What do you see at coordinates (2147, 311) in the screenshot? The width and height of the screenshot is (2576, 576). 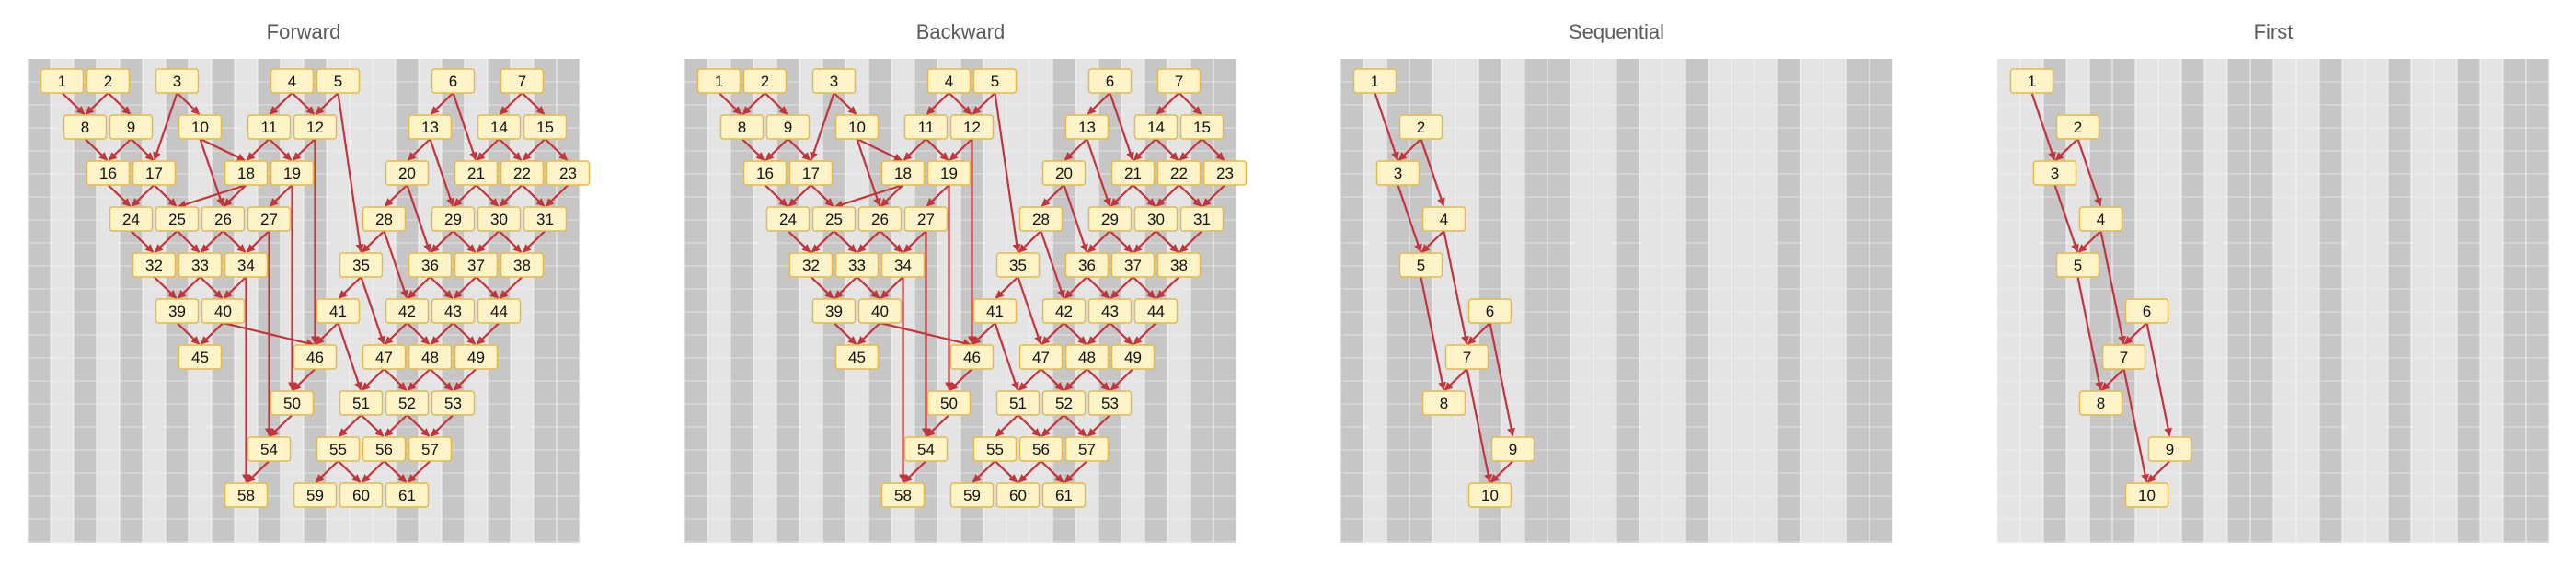 I see `node-label: 6` at bounding box center [2147, 311].